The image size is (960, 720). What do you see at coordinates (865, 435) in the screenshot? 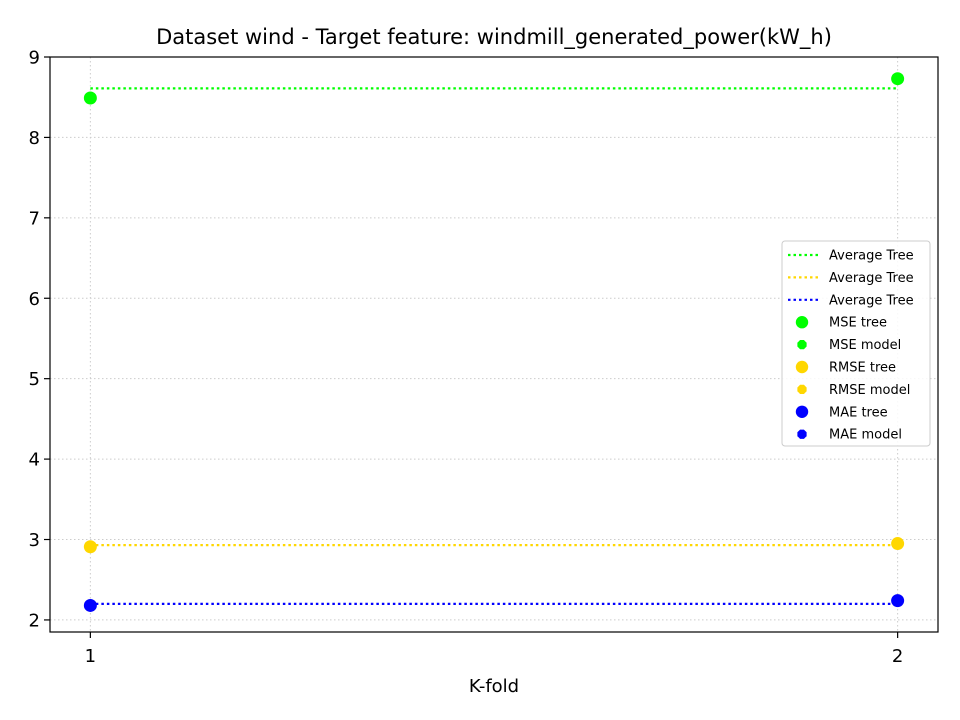
I see `legend-label: MAE model` at bounding box center [865, 435].